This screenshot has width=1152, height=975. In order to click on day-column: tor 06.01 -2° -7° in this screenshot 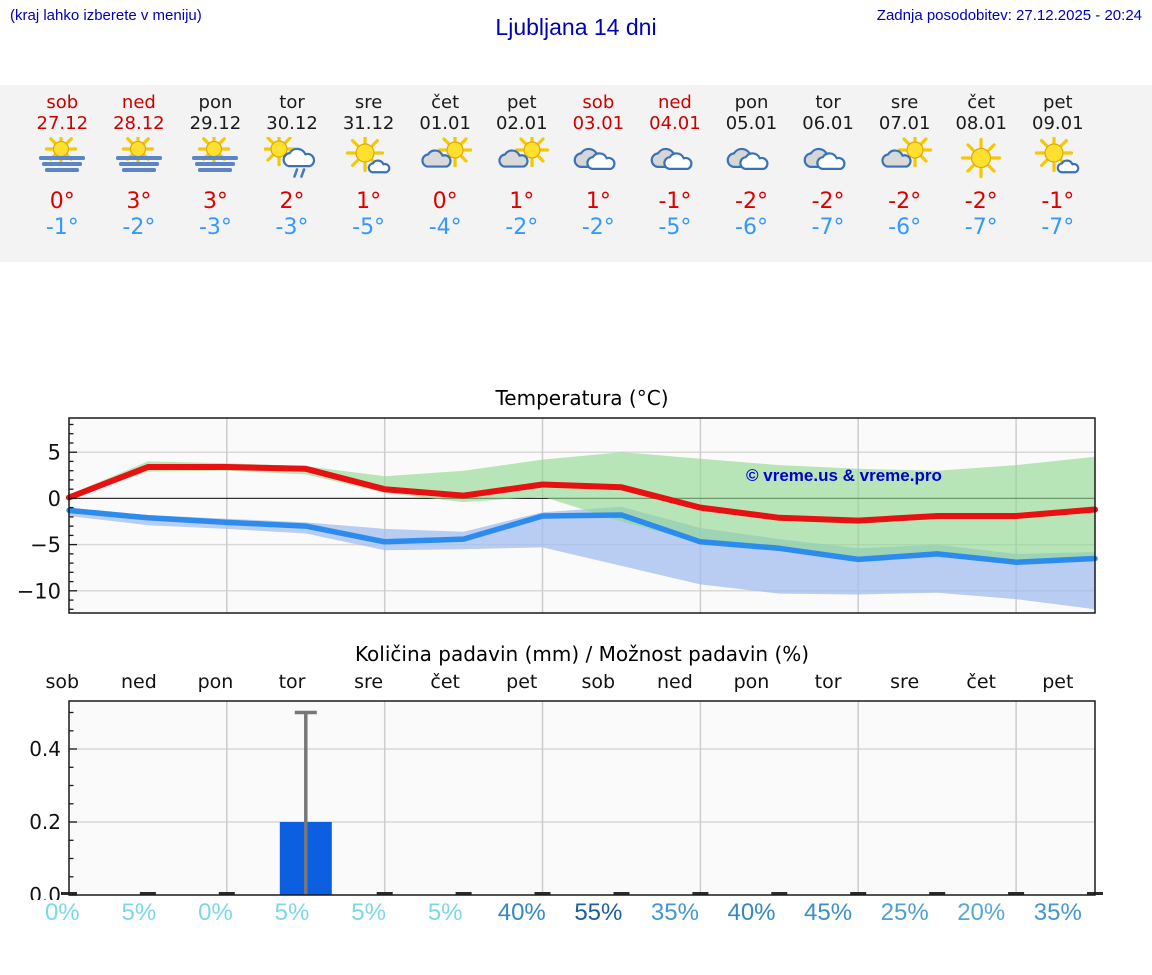, I will do `click(828, 173)`.